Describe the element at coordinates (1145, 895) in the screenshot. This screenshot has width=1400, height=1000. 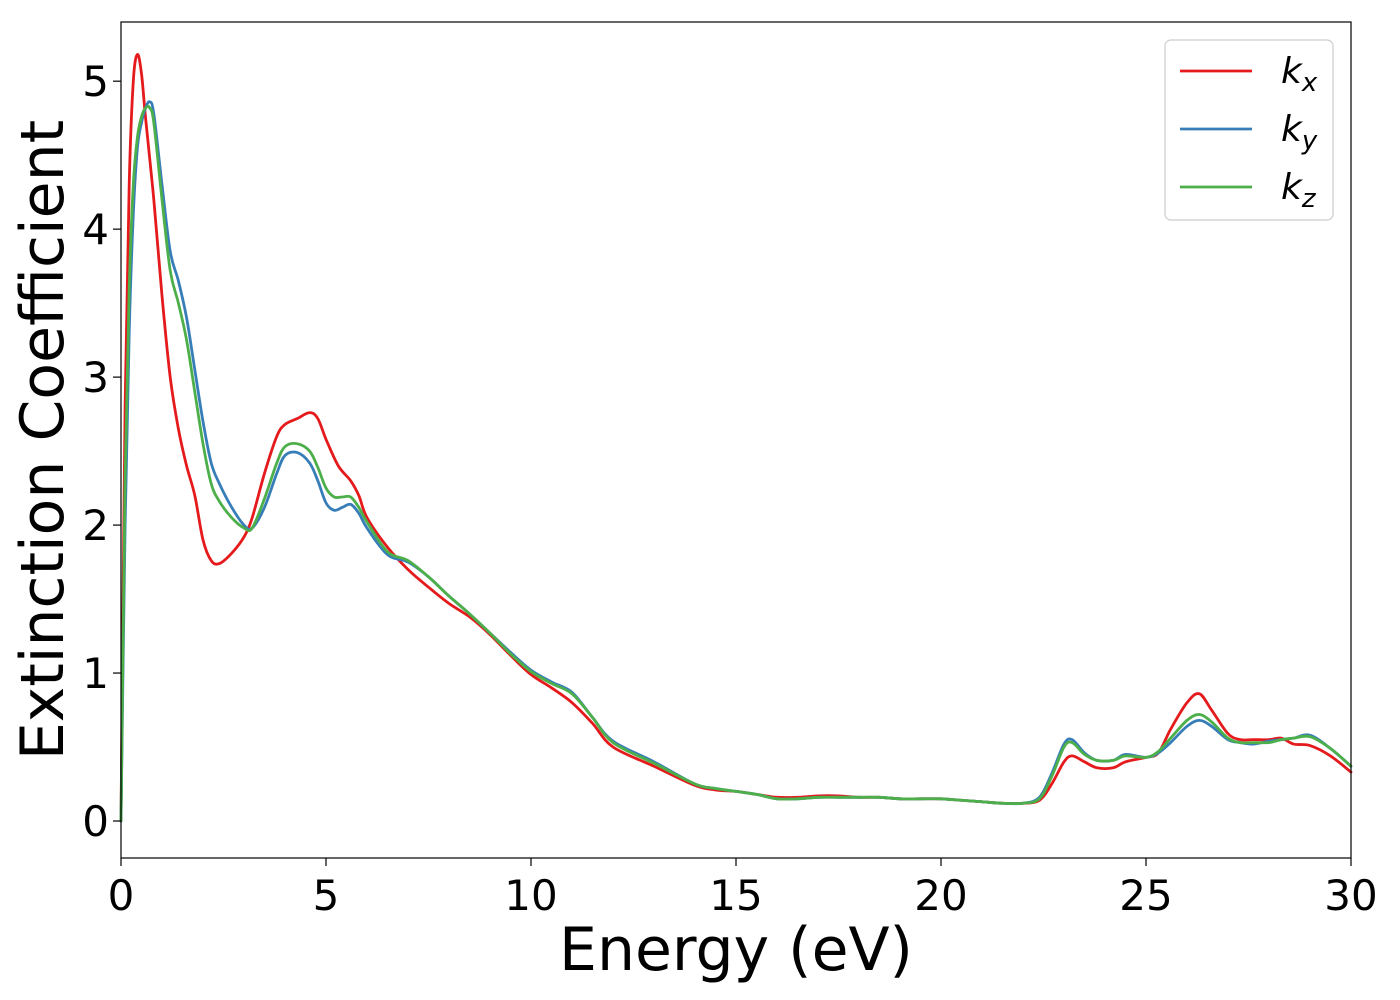
I see `x-tick-label: 25` at that location.